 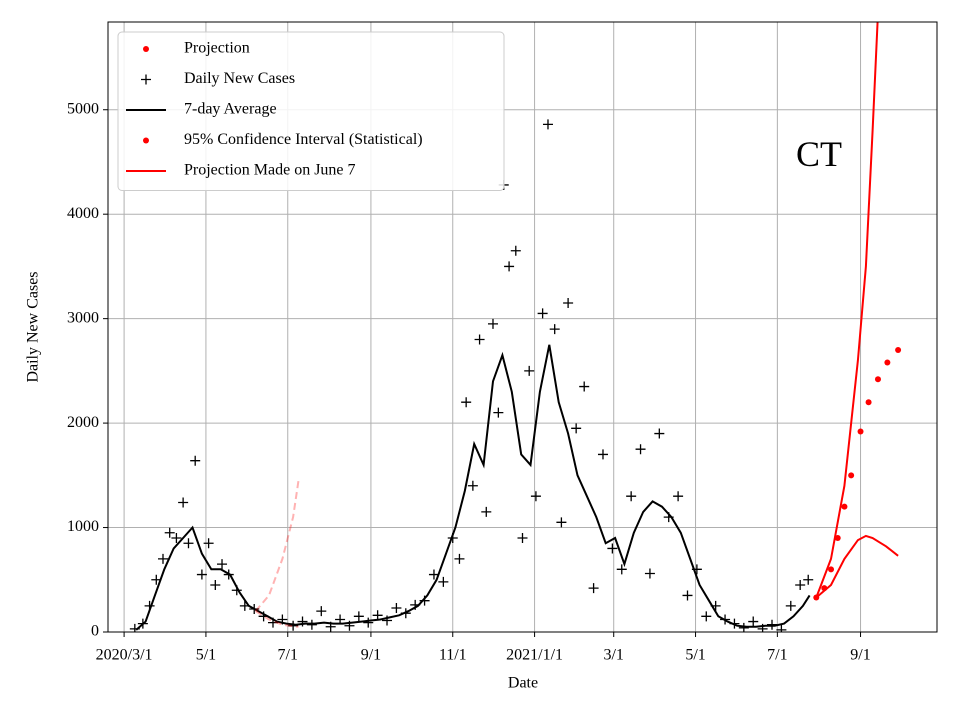 I want to click on legend-label: 7-day Average, so click(x=230, y=109).